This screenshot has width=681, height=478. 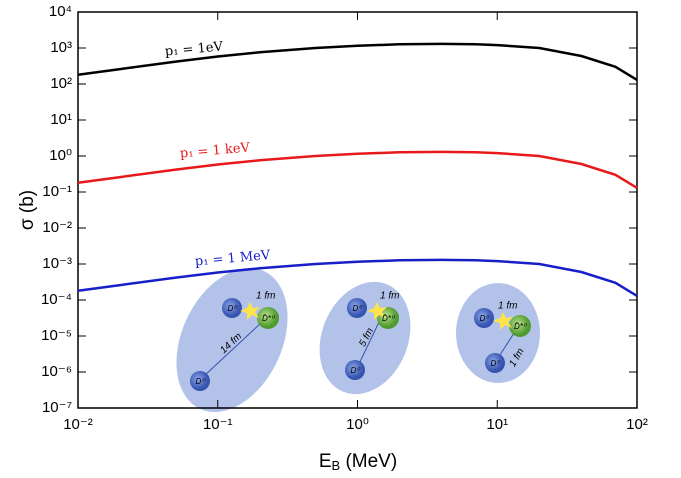 What do you see at coordinates (61, 119) in the screenshot?
I see `y-tick-label: 10¹` at bounding box center [61, 119].